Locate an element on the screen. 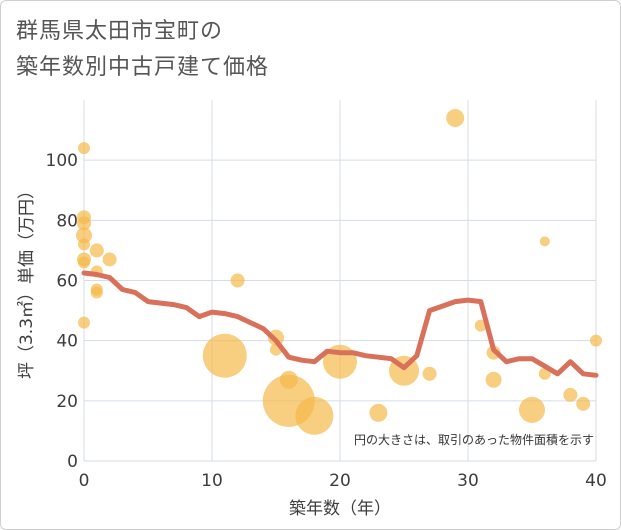  chart-title-line-1: 群馬県太田市宝町の is located at coordinates (120, 31).